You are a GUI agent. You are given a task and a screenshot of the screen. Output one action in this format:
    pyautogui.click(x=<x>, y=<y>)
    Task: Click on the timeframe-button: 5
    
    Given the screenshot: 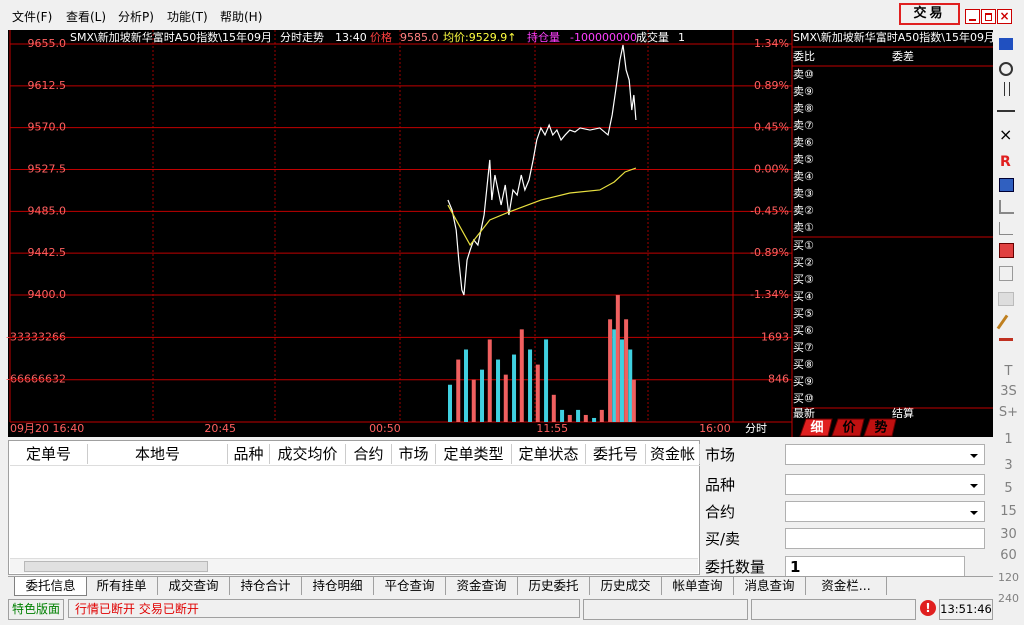 What is the action you would take?
    pyautogui.click(x=1008, y=488)
    